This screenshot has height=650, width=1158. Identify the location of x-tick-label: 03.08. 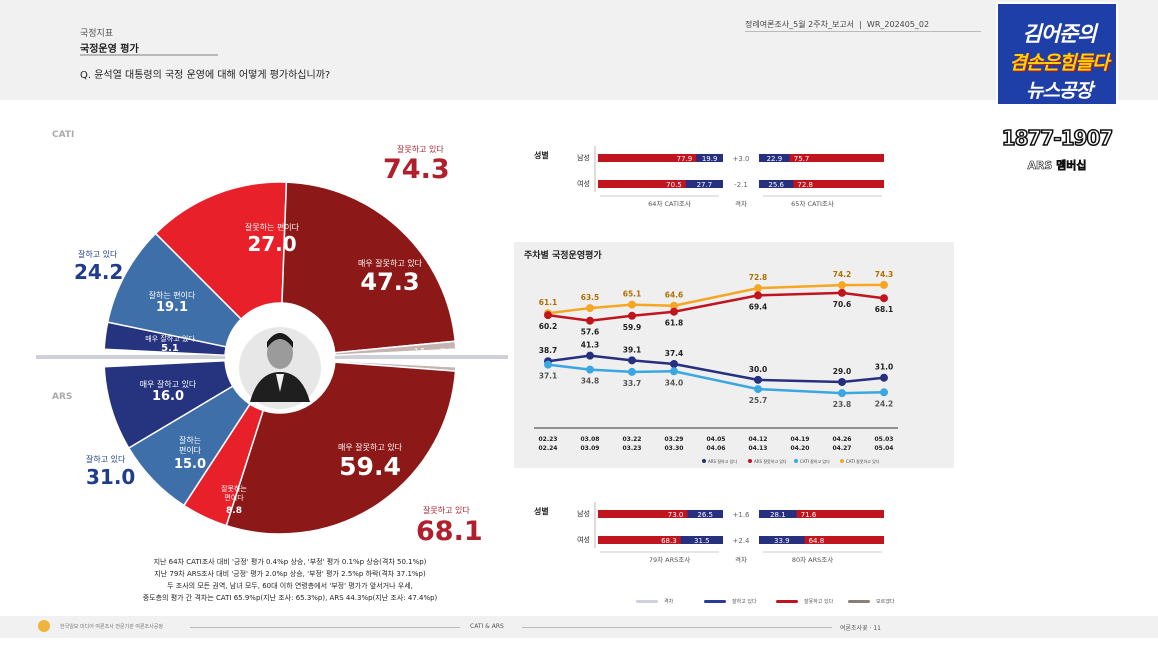
(590, 439).